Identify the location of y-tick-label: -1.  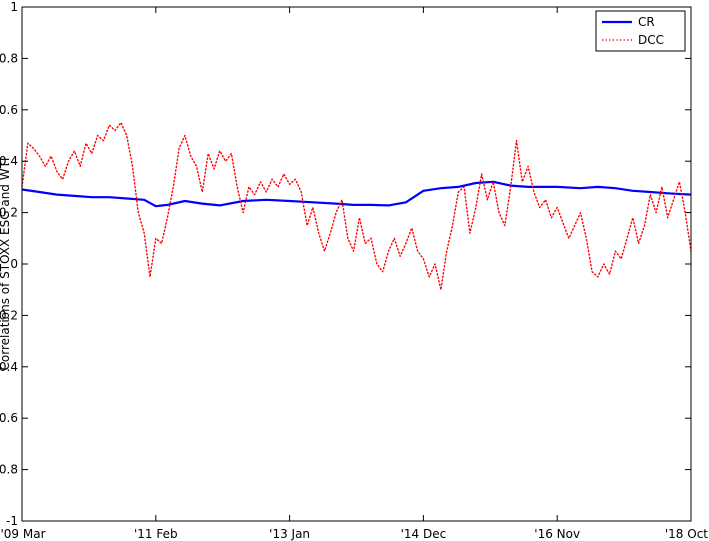
(12, 521).